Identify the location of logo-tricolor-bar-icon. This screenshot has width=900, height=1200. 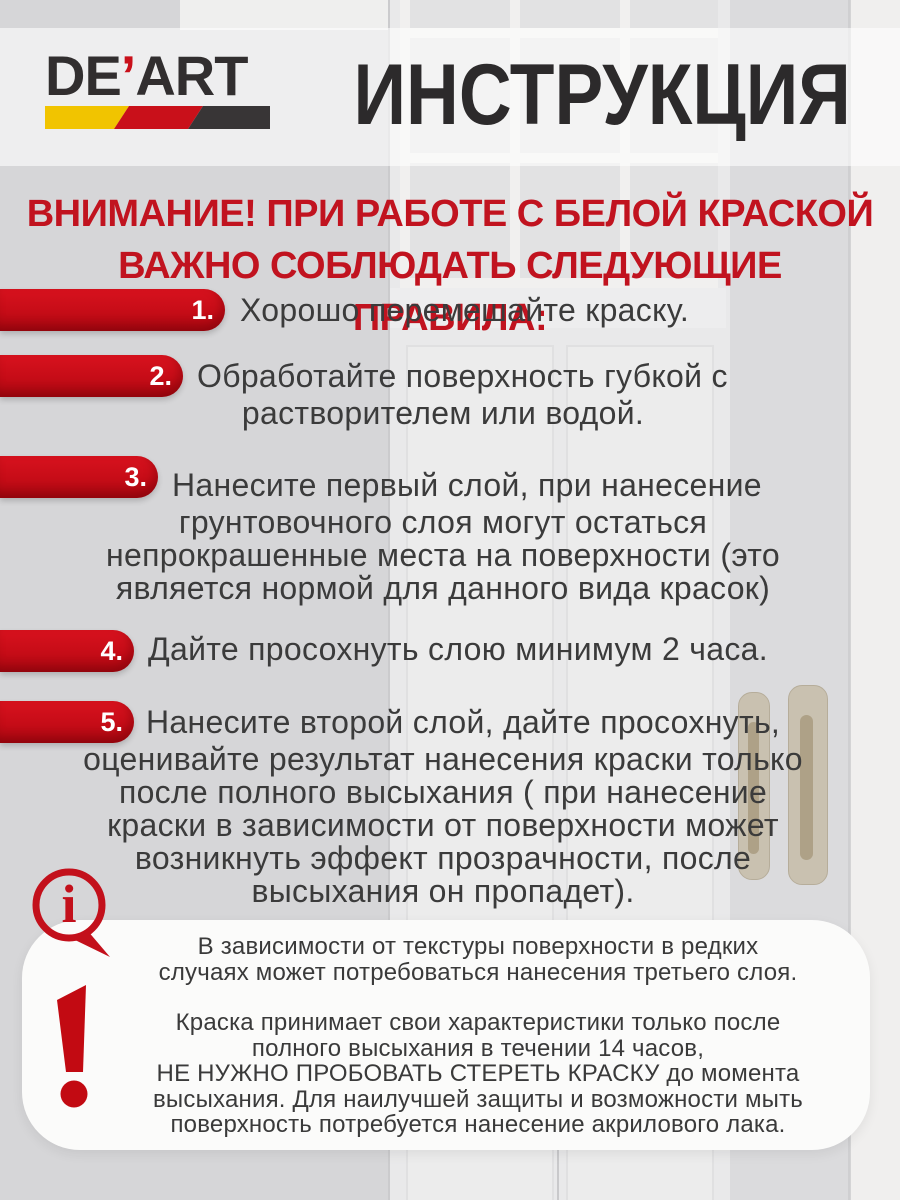
(157, 117).